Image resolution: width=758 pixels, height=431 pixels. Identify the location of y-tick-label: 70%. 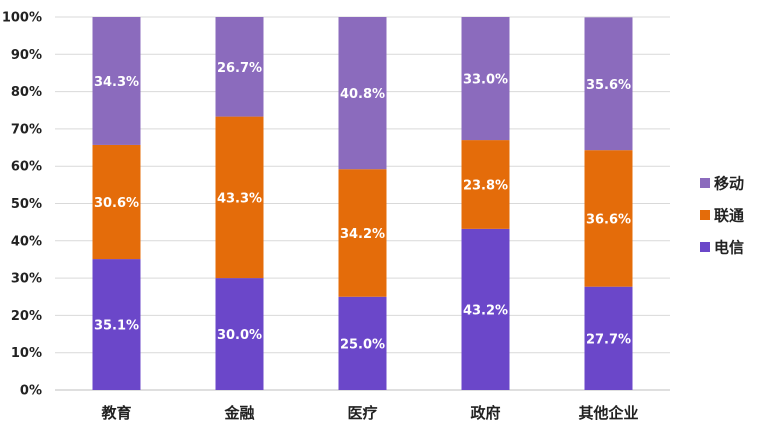
(26, 129).